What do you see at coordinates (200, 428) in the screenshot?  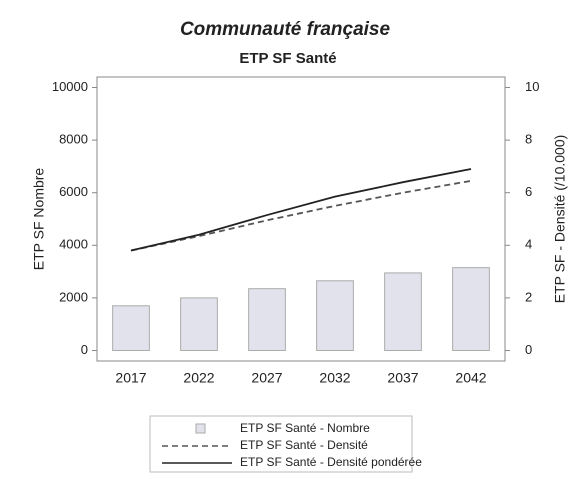 I see `legend-swatch` at bounding box center [200, 428].